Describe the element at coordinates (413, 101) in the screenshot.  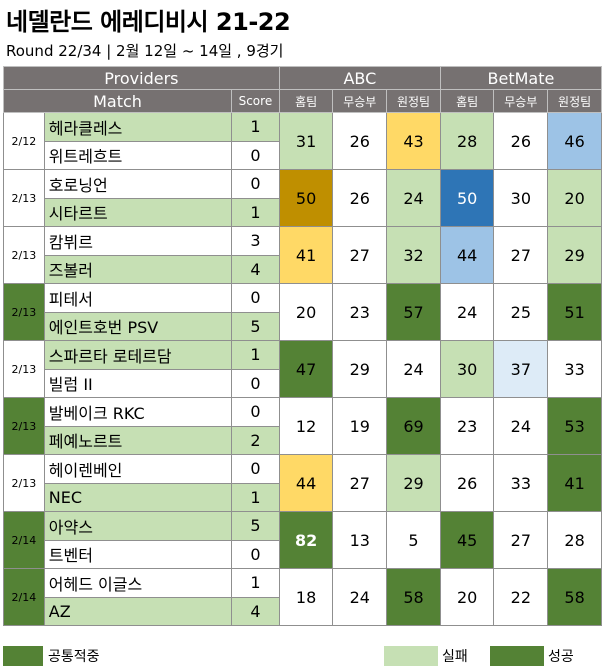
I see `header-abc-away: 원정팀` at that location.